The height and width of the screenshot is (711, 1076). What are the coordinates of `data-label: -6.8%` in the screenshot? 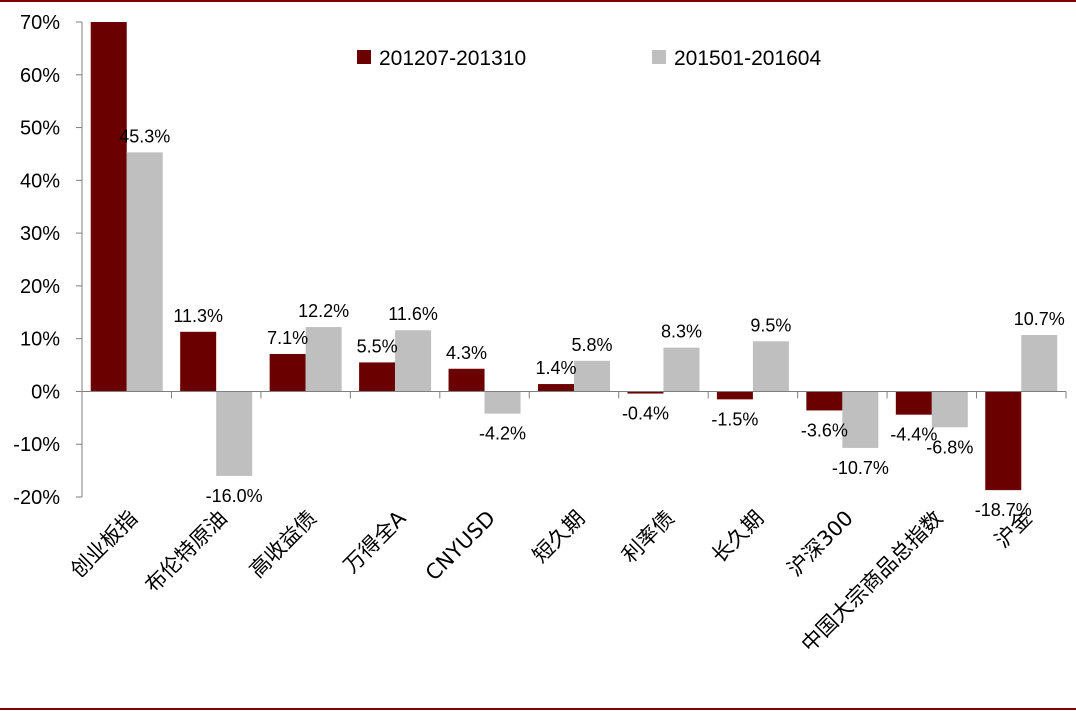 It's located at (949, 447).